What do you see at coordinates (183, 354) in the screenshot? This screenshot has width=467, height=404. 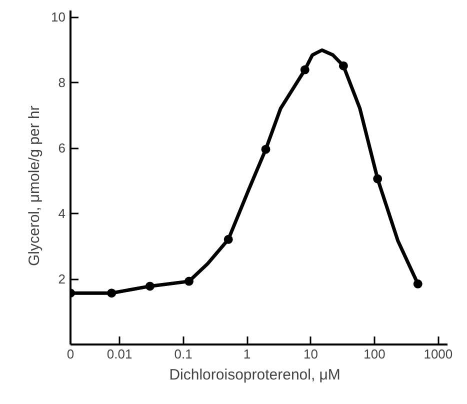 I see `x-tick-label: 0.1` at bounding box center [183, 354].